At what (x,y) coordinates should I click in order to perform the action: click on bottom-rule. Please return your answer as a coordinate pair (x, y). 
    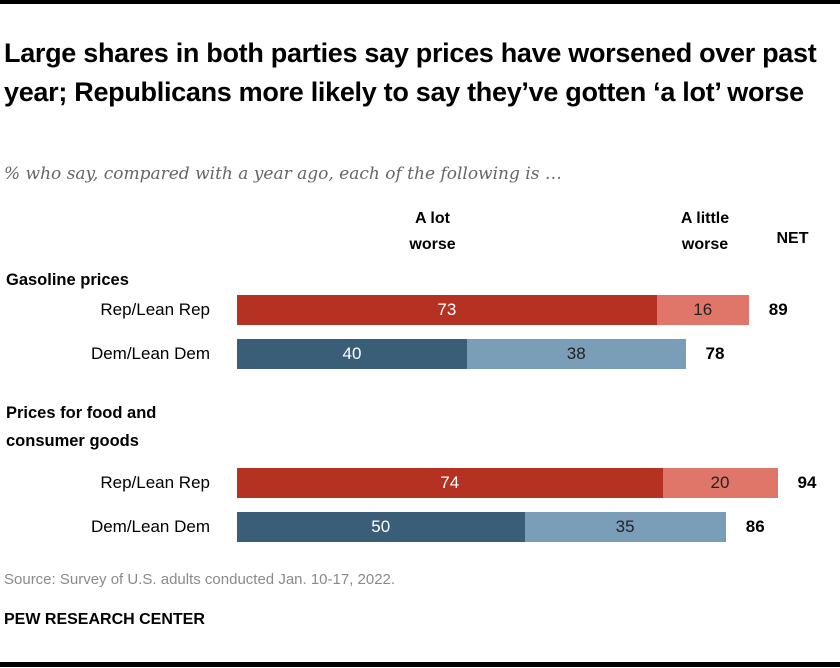
    Looking at the image, I should click on (420, 664).